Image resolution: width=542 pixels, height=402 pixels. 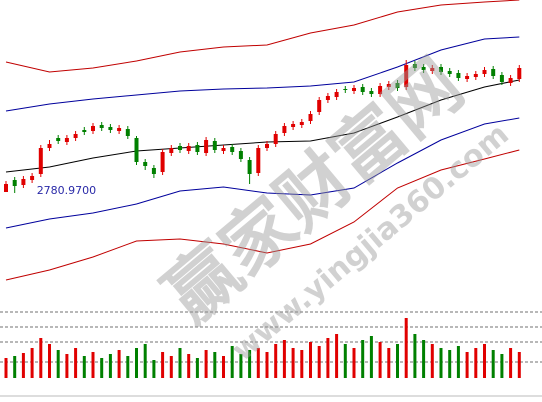 I want to click on volume-grid, so click(x=271, y=337).